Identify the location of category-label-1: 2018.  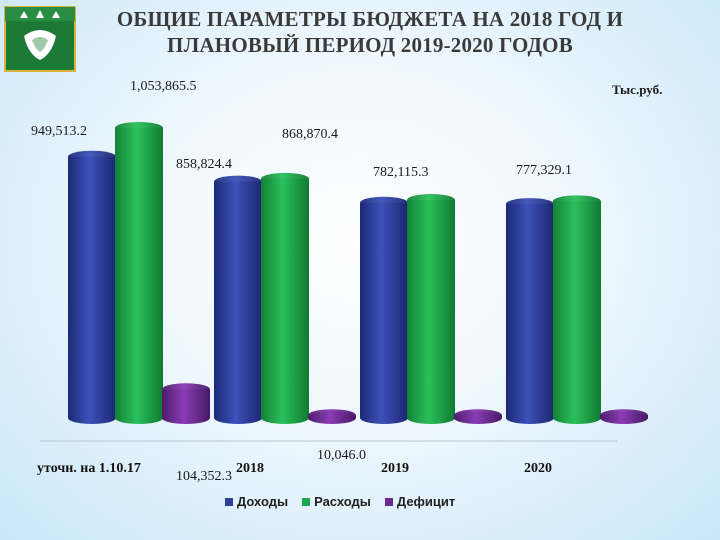
(250, 468).